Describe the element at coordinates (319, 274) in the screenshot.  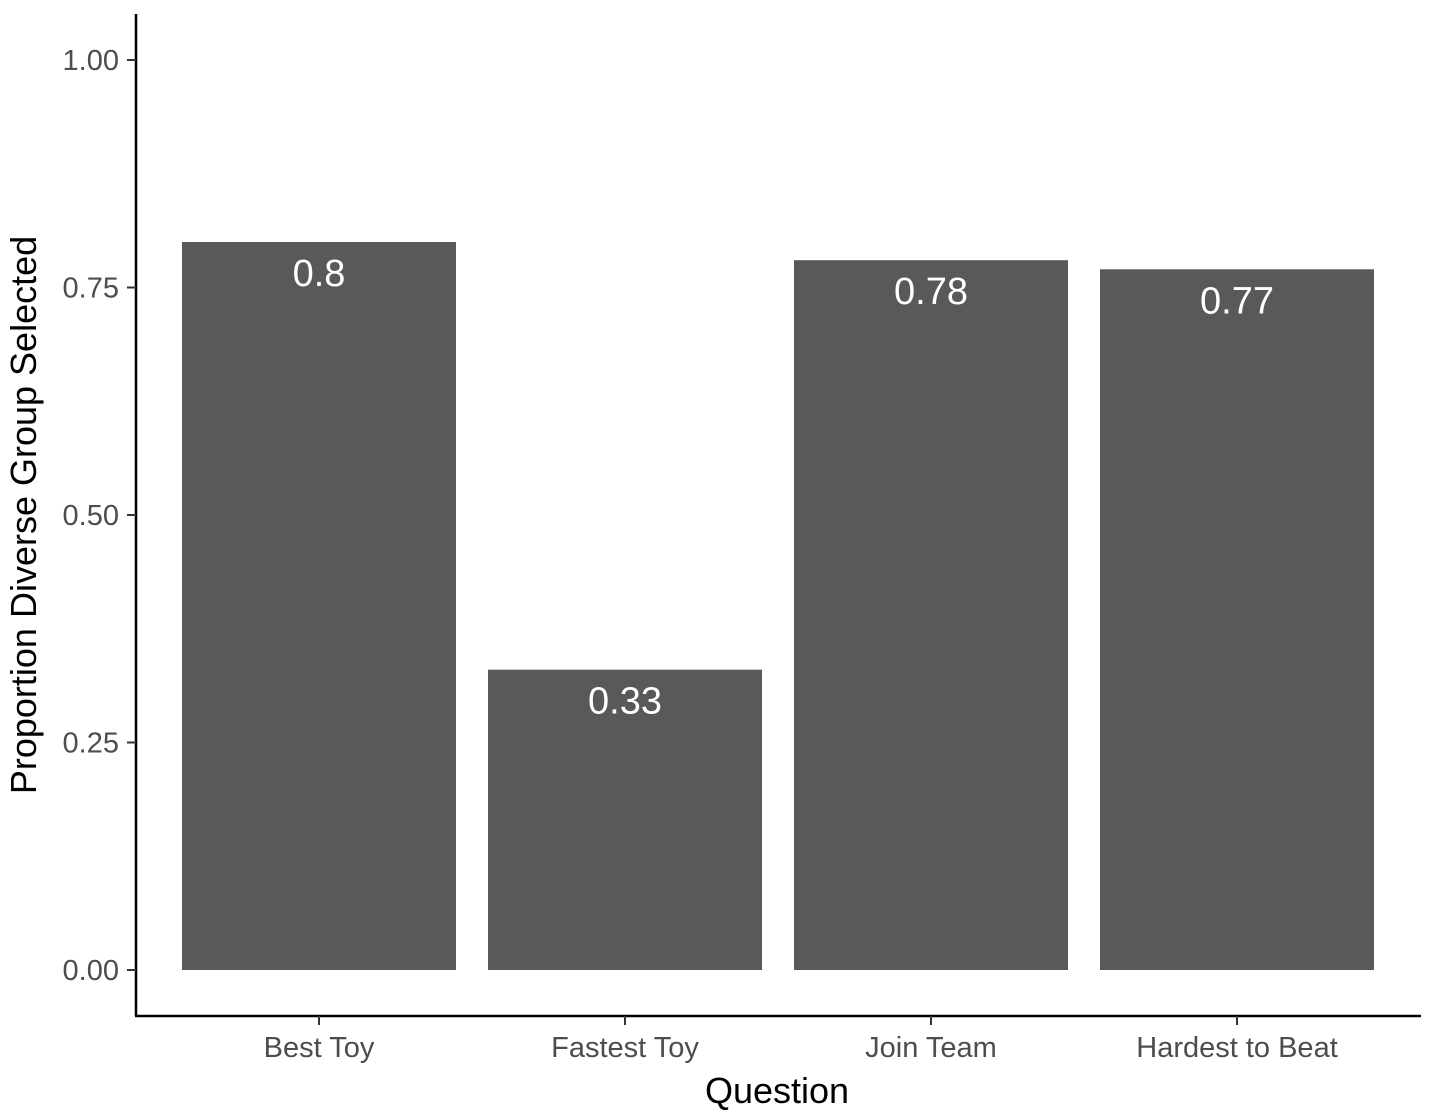
I see `bar-value-label: 0.8` at that location.